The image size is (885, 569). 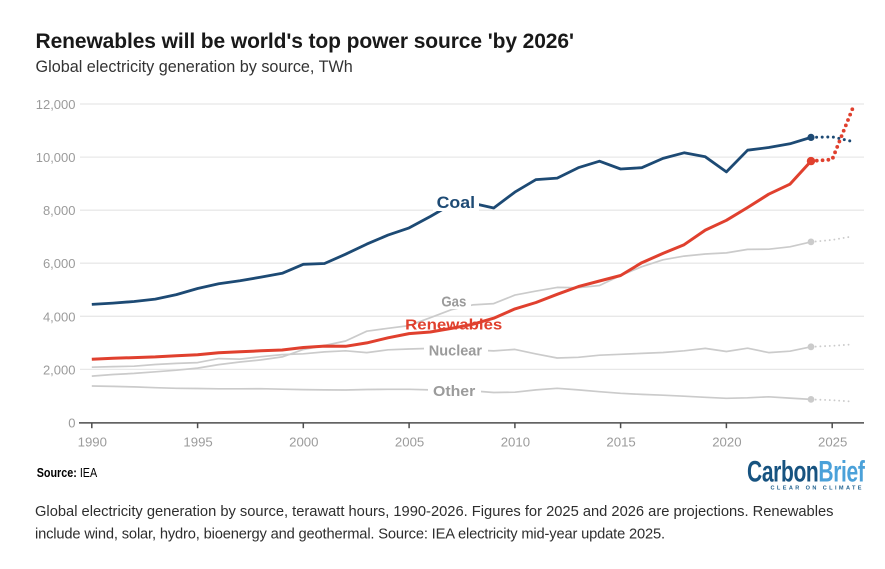 I want to click on svg-text: 10,000, so click(x=56, y=157).